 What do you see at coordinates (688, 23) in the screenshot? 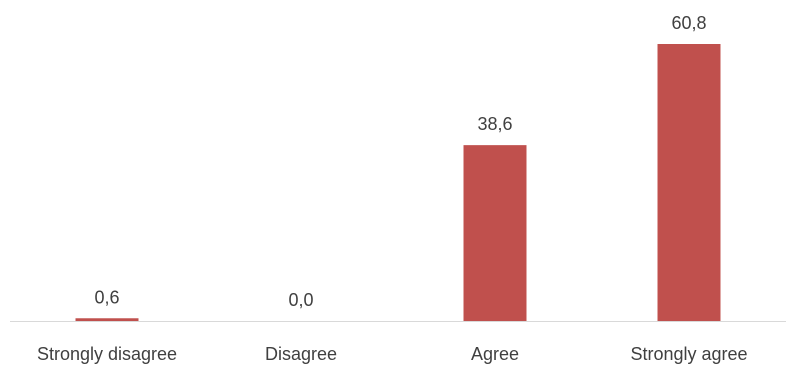
I see `data-label-strongly-agree: 60,8` at bounding box center [688, 23].